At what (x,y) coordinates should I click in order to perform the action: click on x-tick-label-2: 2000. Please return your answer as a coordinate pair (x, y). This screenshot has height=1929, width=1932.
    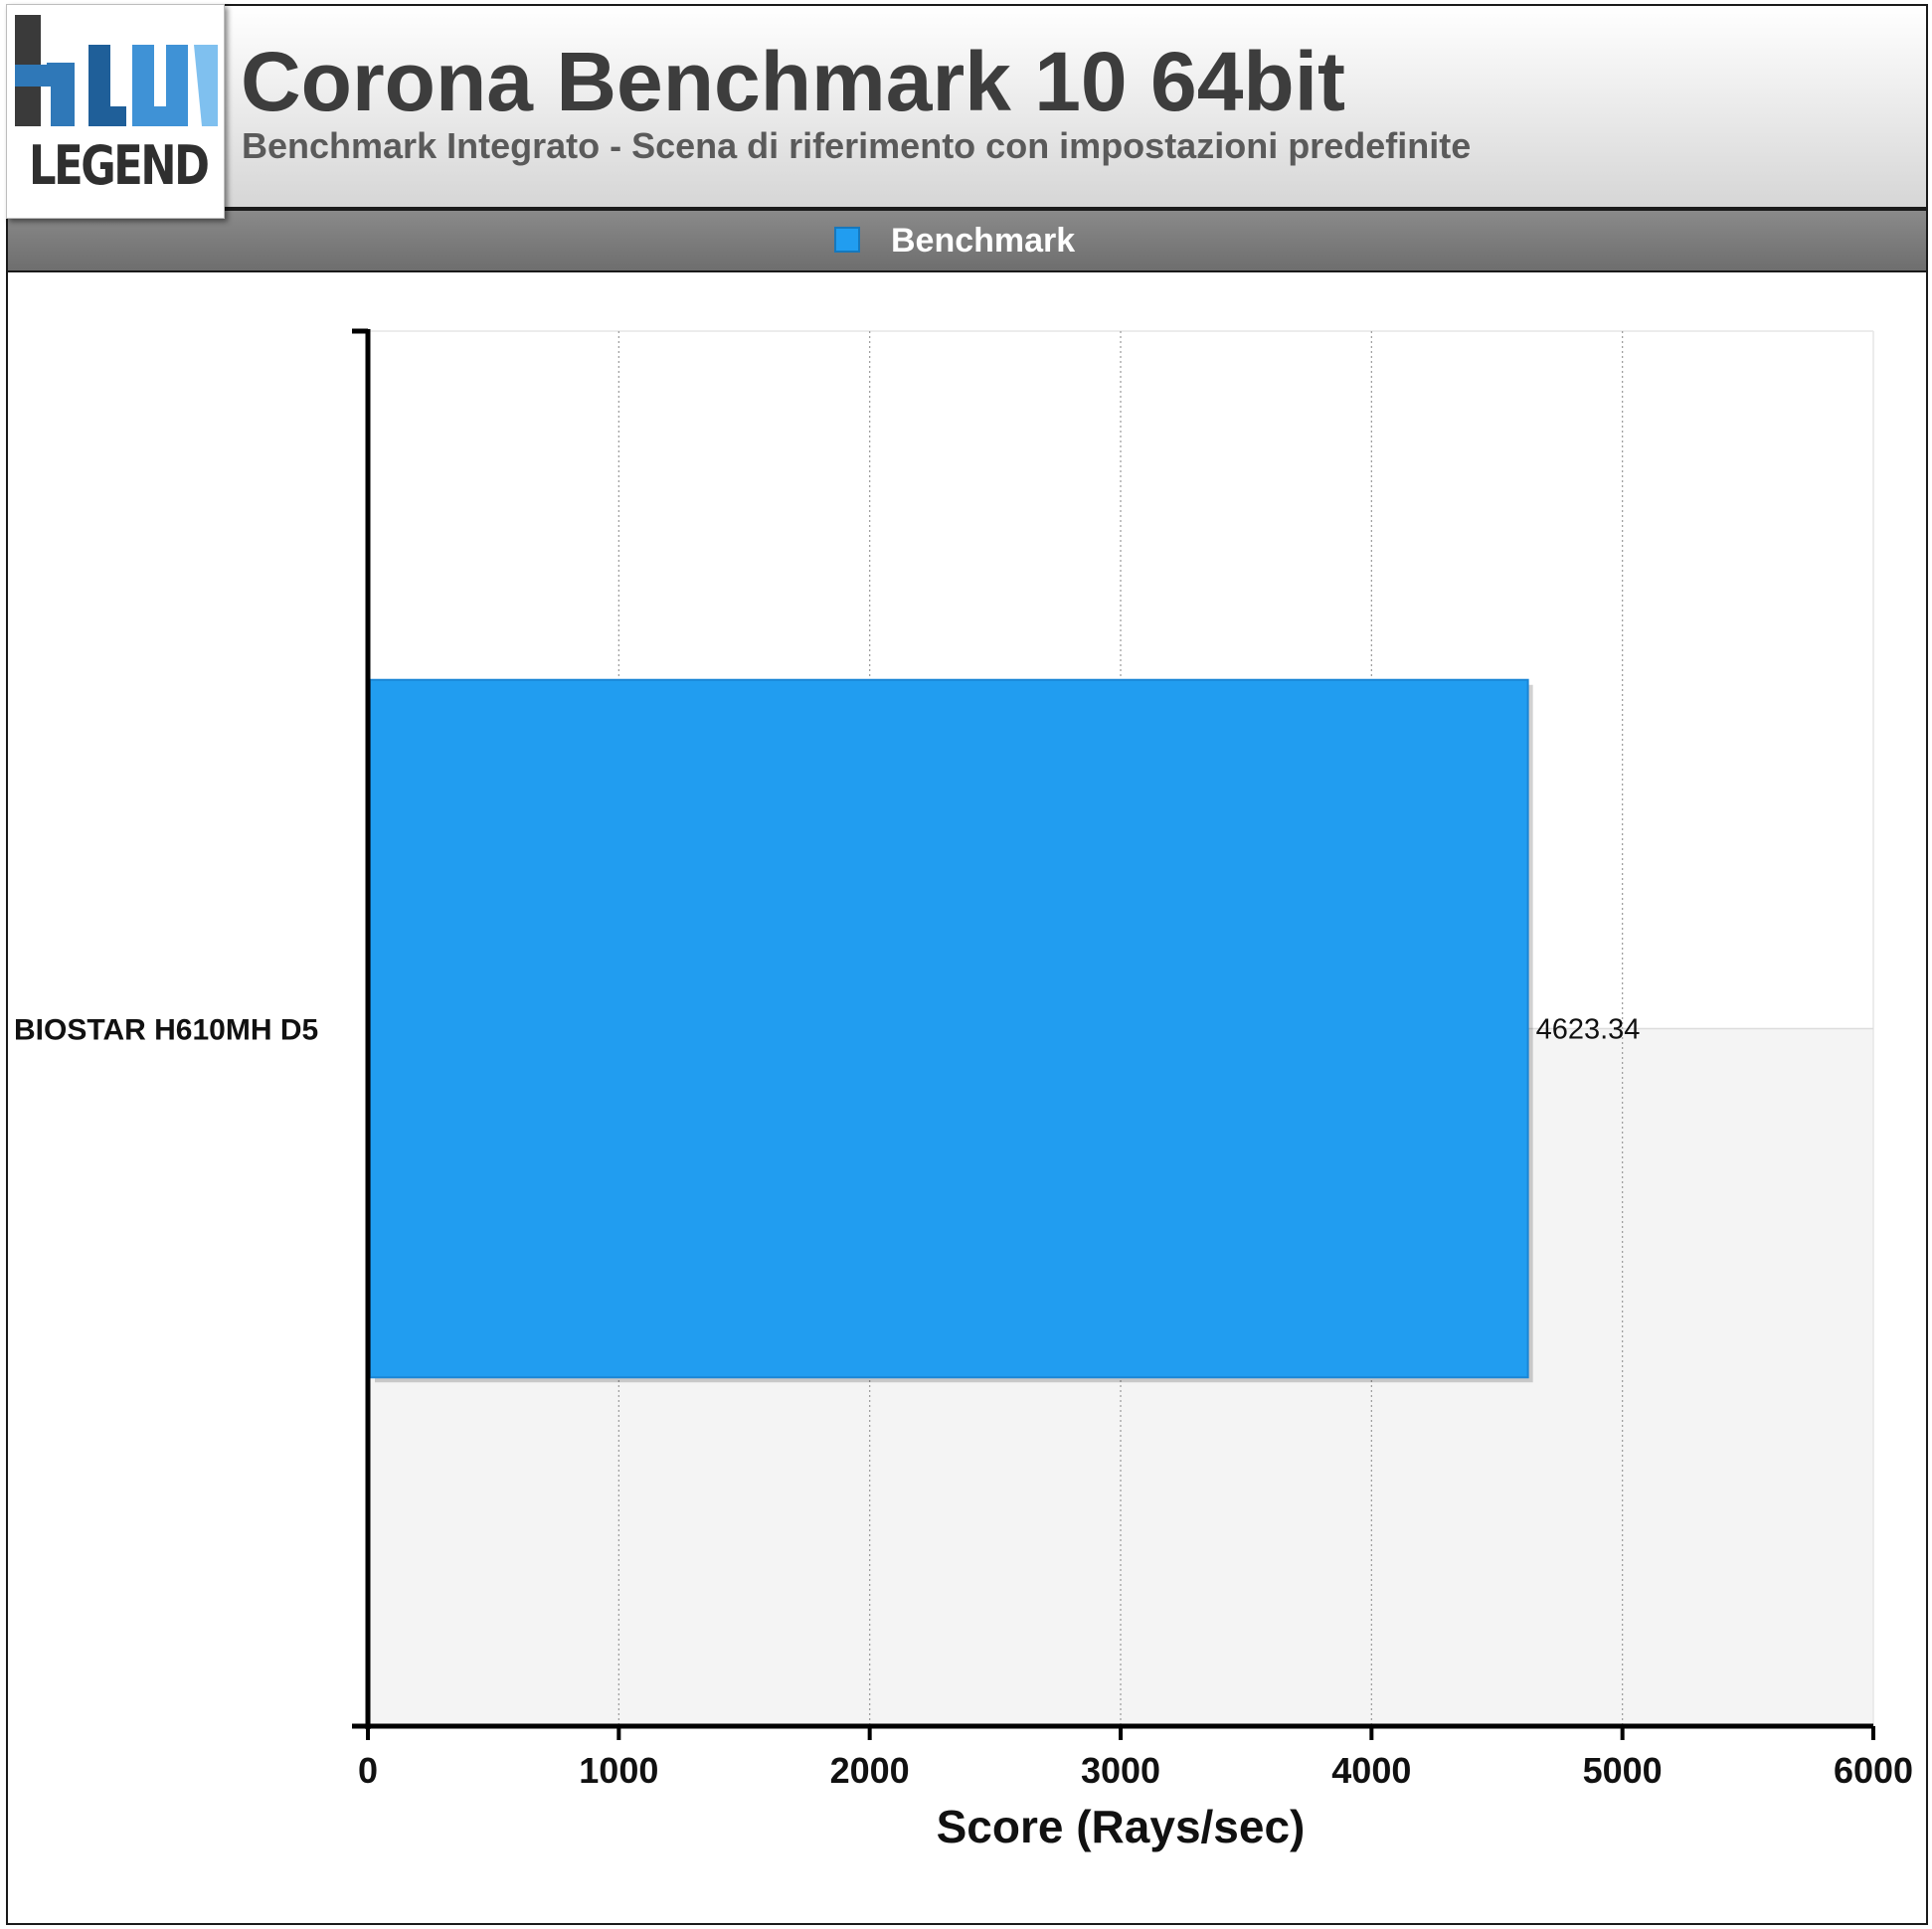
    Looking at the image, I should click on (870, 1770).